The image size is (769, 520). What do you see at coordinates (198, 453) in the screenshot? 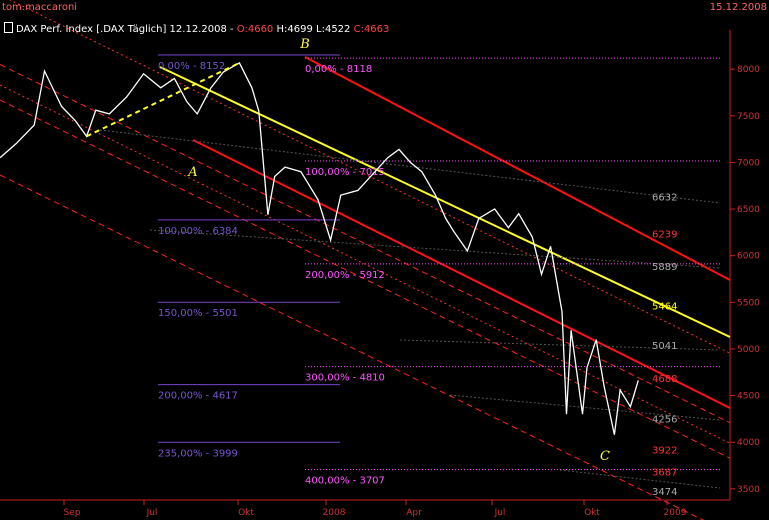
I see `fib-left-label: 235,00% - 3999` at bounding box center [198, 453].